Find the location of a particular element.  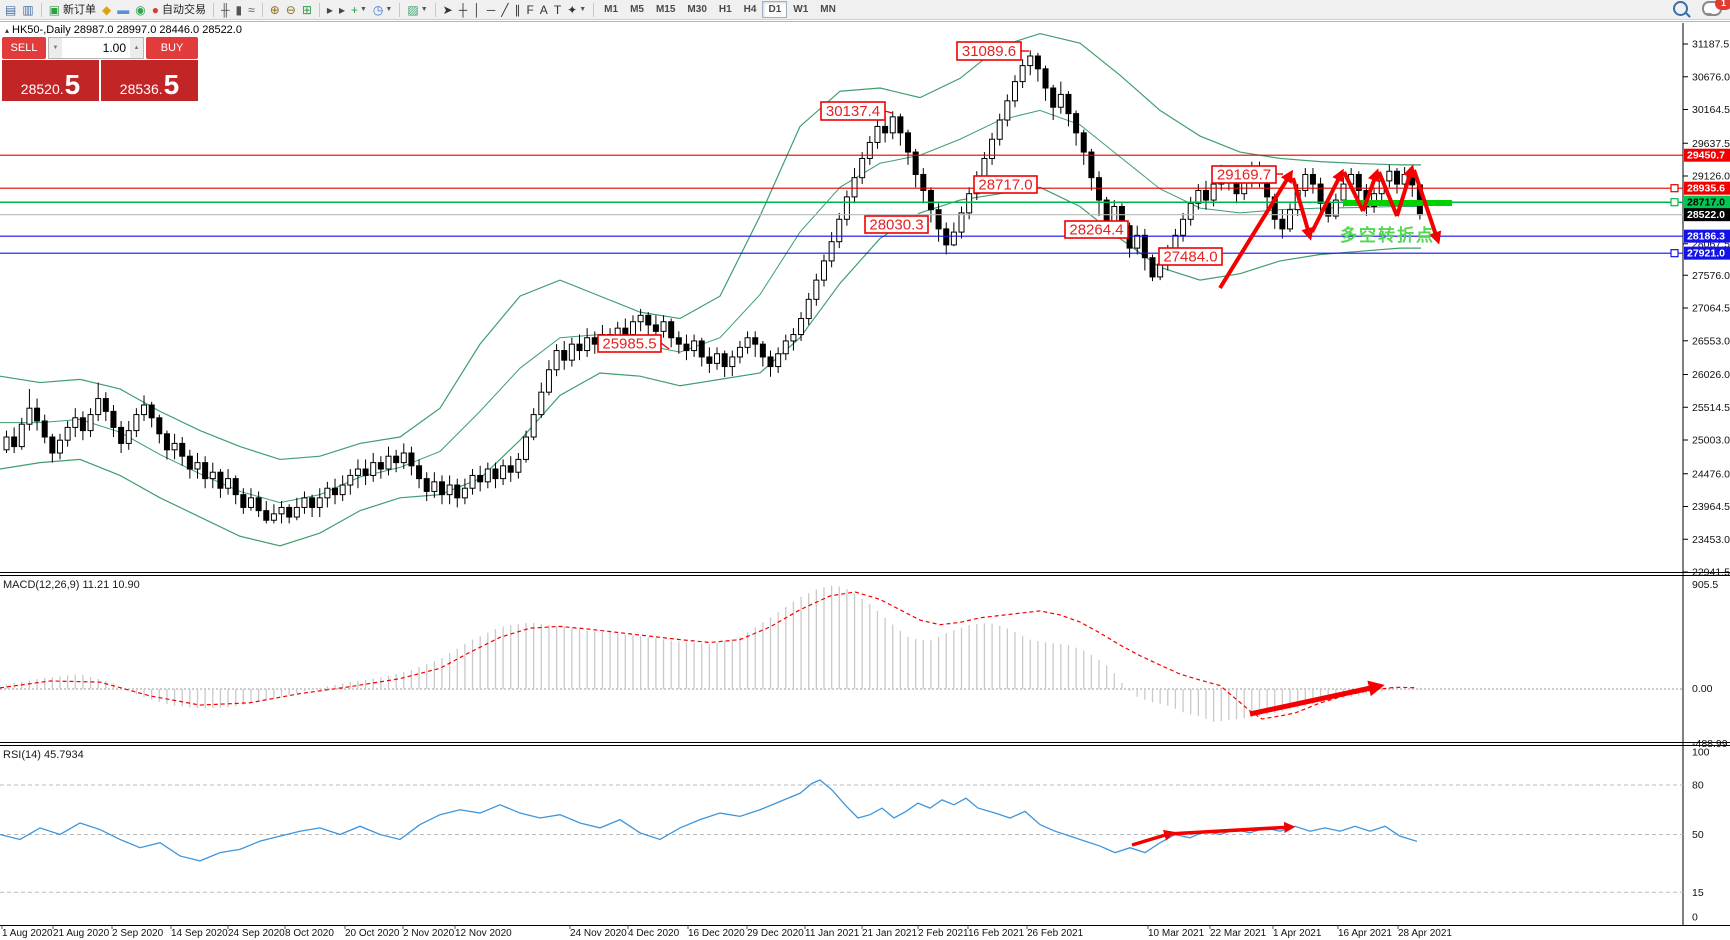

autotrading-icon: ● 自动交易 is located at coordinates (178, 9).